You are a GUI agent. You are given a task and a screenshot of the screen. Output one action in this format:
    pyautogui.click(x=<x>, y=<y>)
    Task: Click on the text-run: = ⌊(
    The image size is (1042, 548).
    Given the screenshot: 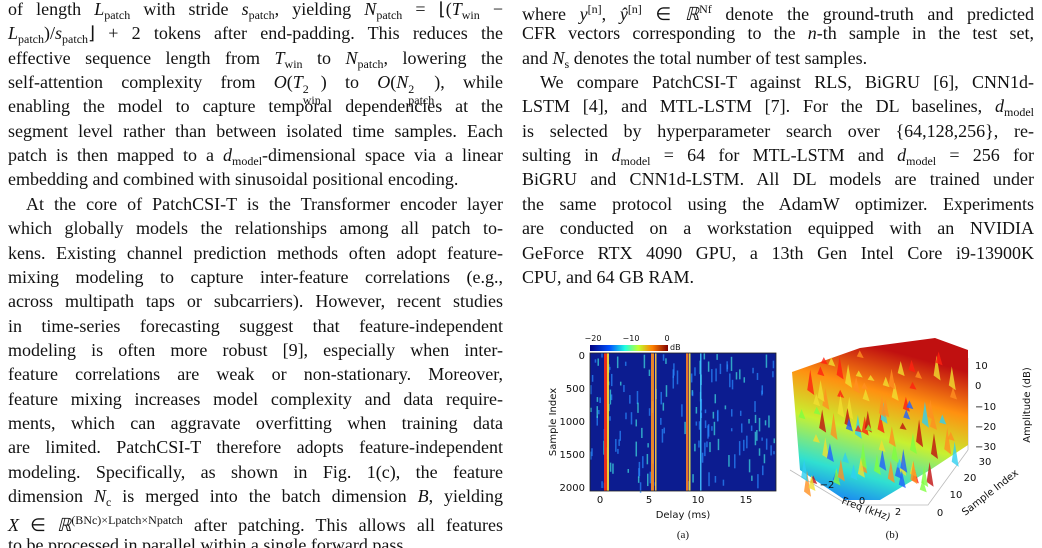 What is the action you would take?
    pyautogui.click(x=427, y=9)
    